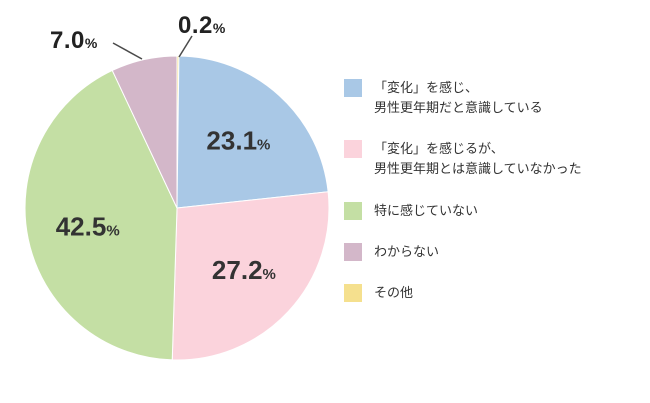 The image size is (650, 403). What do you see at coordinates (127, 51) in the screenshot?
I see `leader-line-wakaranai` at bounding box center [127, 51].